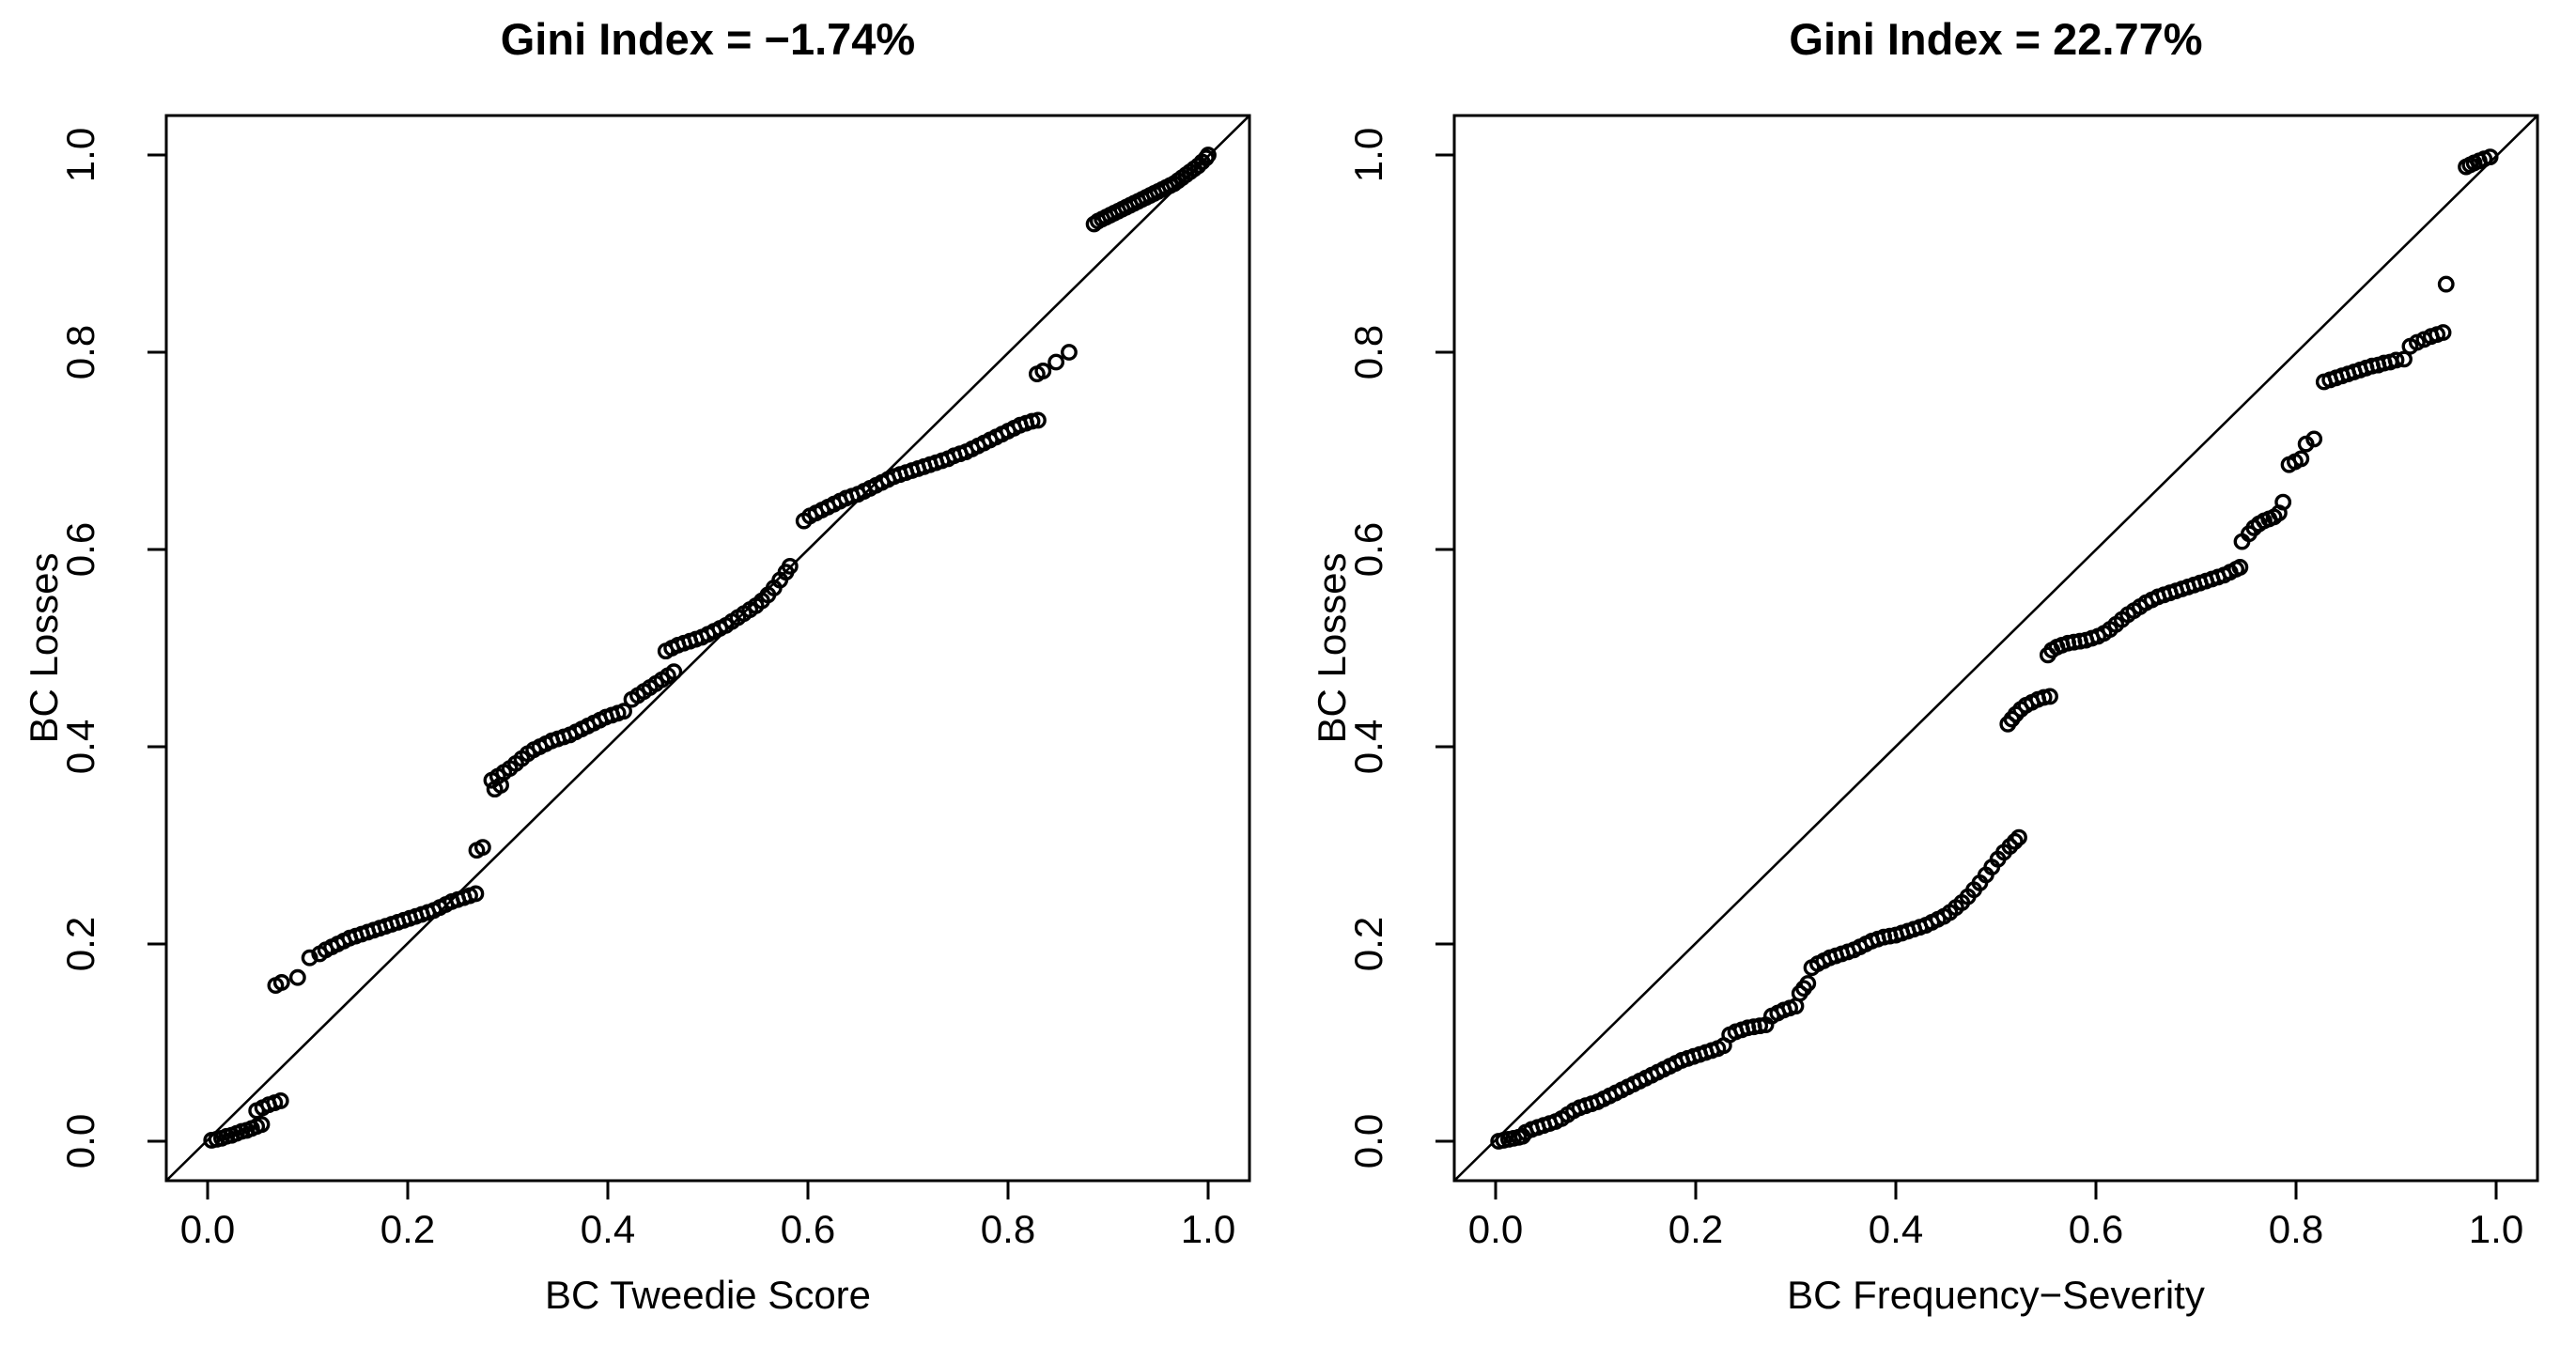 The width and height of the screenshot is (2576, 1346). I want to click on right-y-axis-label: BC Losses, so click(1332, 648).